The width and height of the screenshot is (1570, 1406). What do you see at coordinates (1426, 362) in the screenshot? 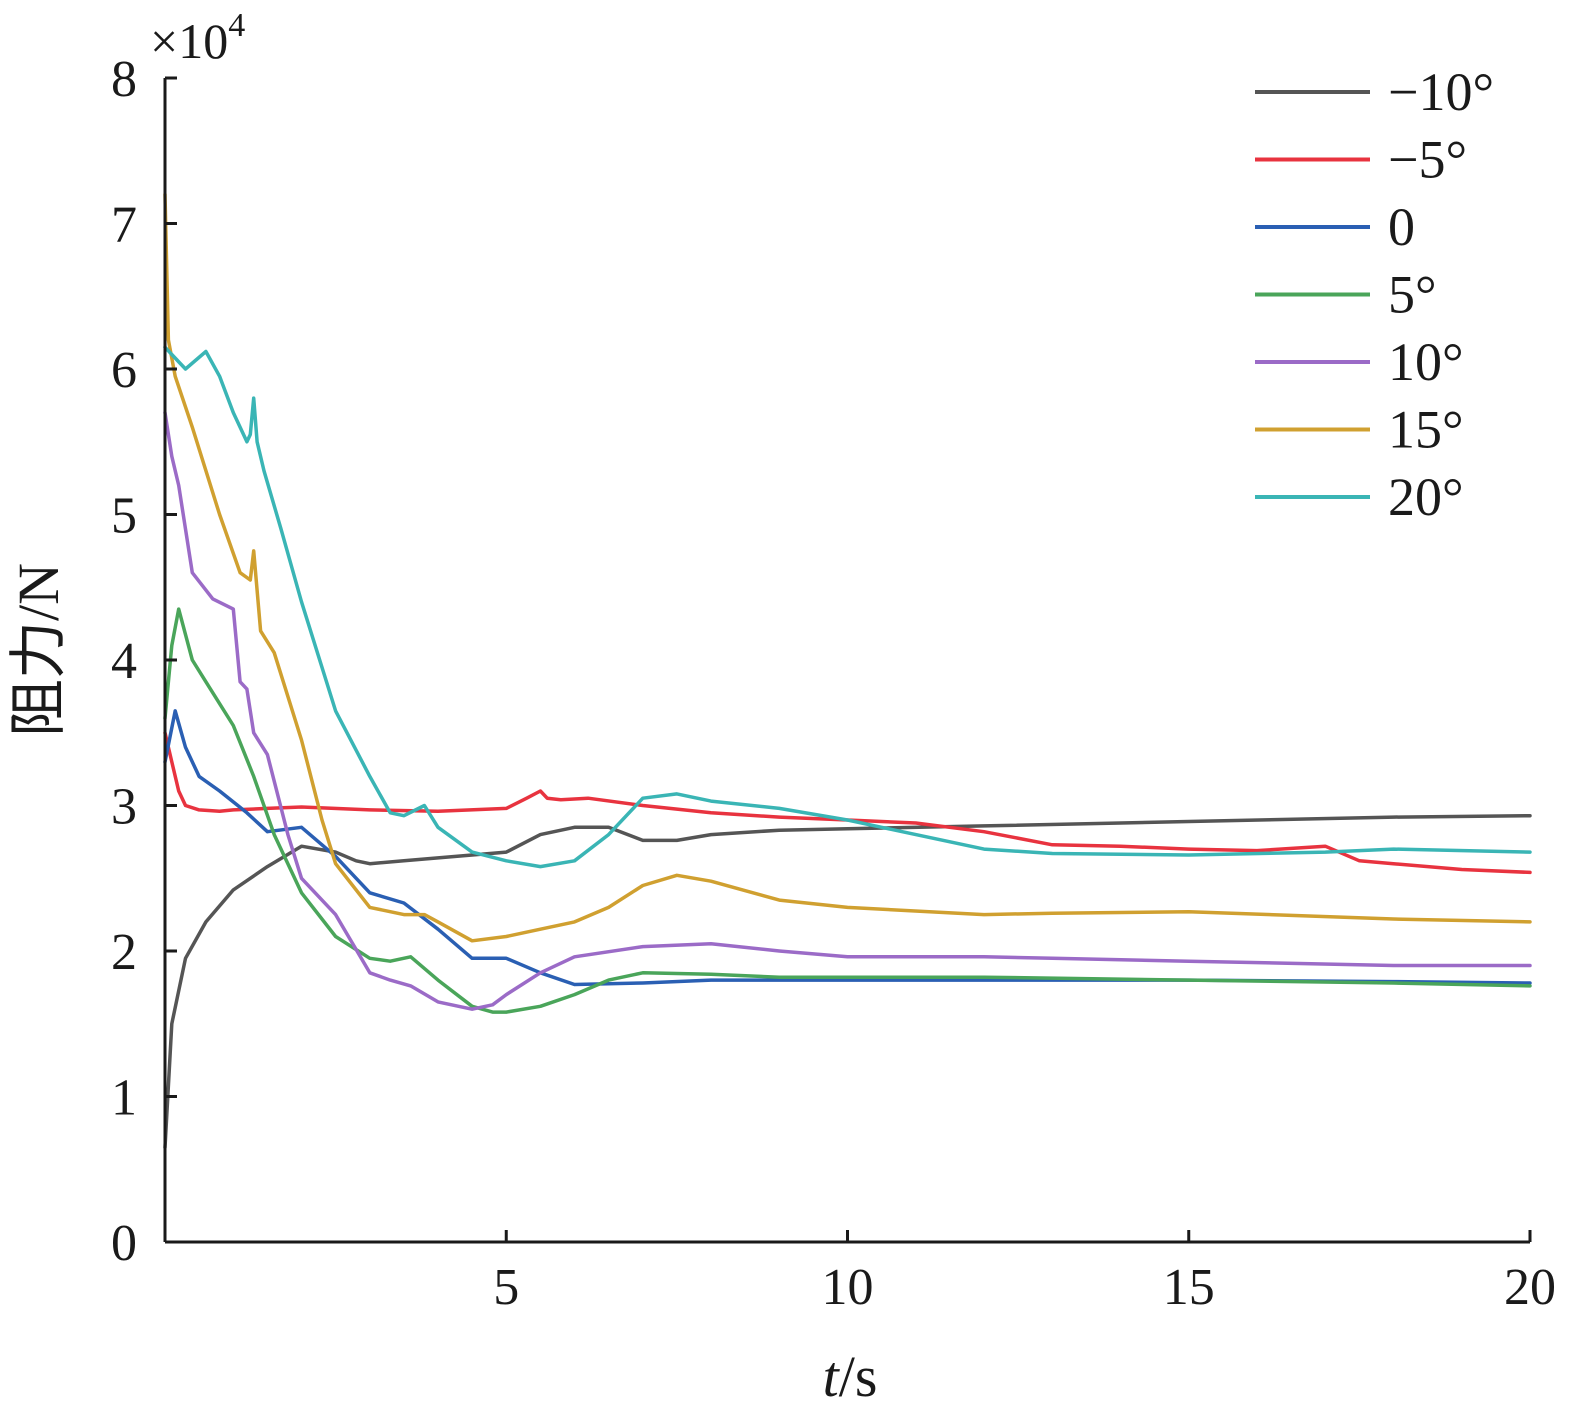
I see `legend-label: 10°` at bounding box center [1426, 362].